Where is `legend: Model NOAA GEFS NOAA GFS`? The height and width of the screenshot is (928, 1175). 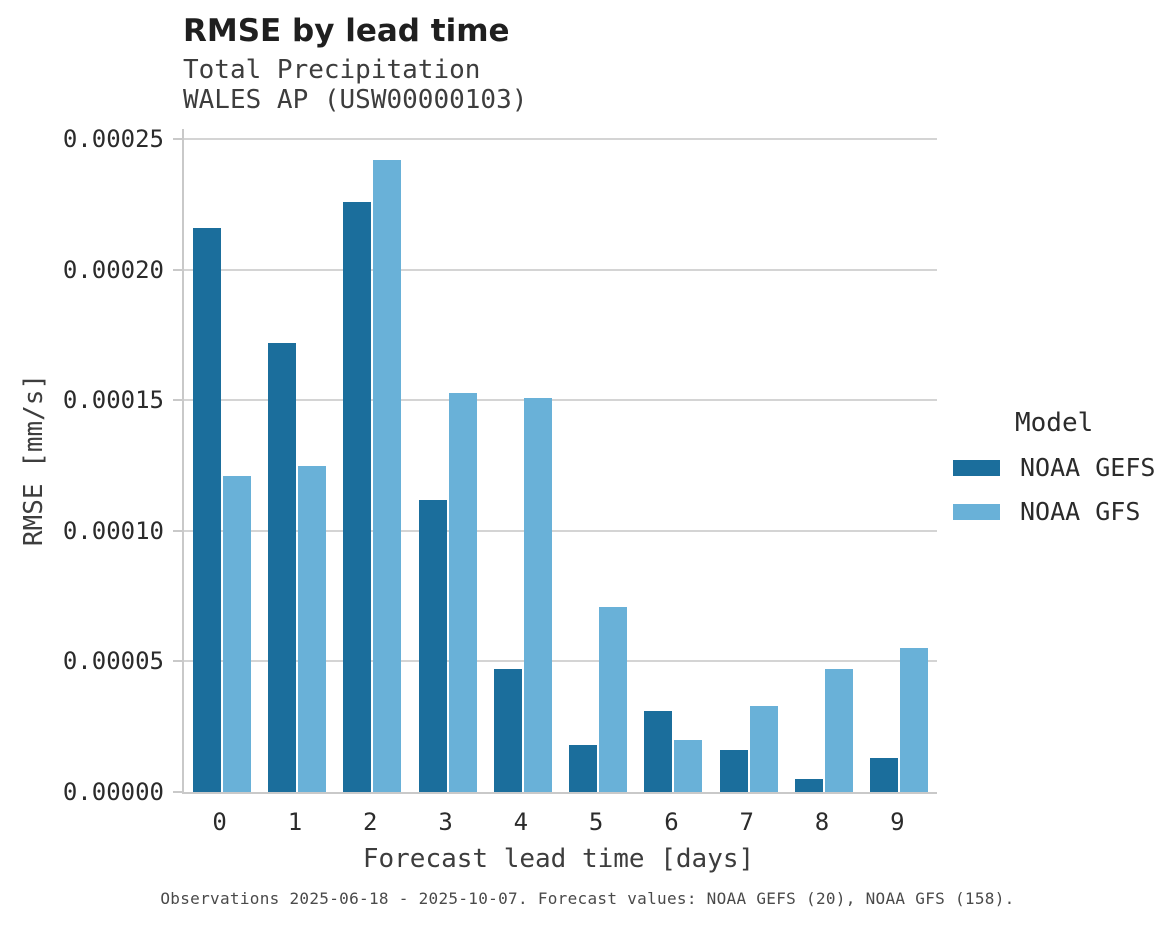 legend: Model NOAA GEFS NOAA GFS is located at coordinates (1054, 467).